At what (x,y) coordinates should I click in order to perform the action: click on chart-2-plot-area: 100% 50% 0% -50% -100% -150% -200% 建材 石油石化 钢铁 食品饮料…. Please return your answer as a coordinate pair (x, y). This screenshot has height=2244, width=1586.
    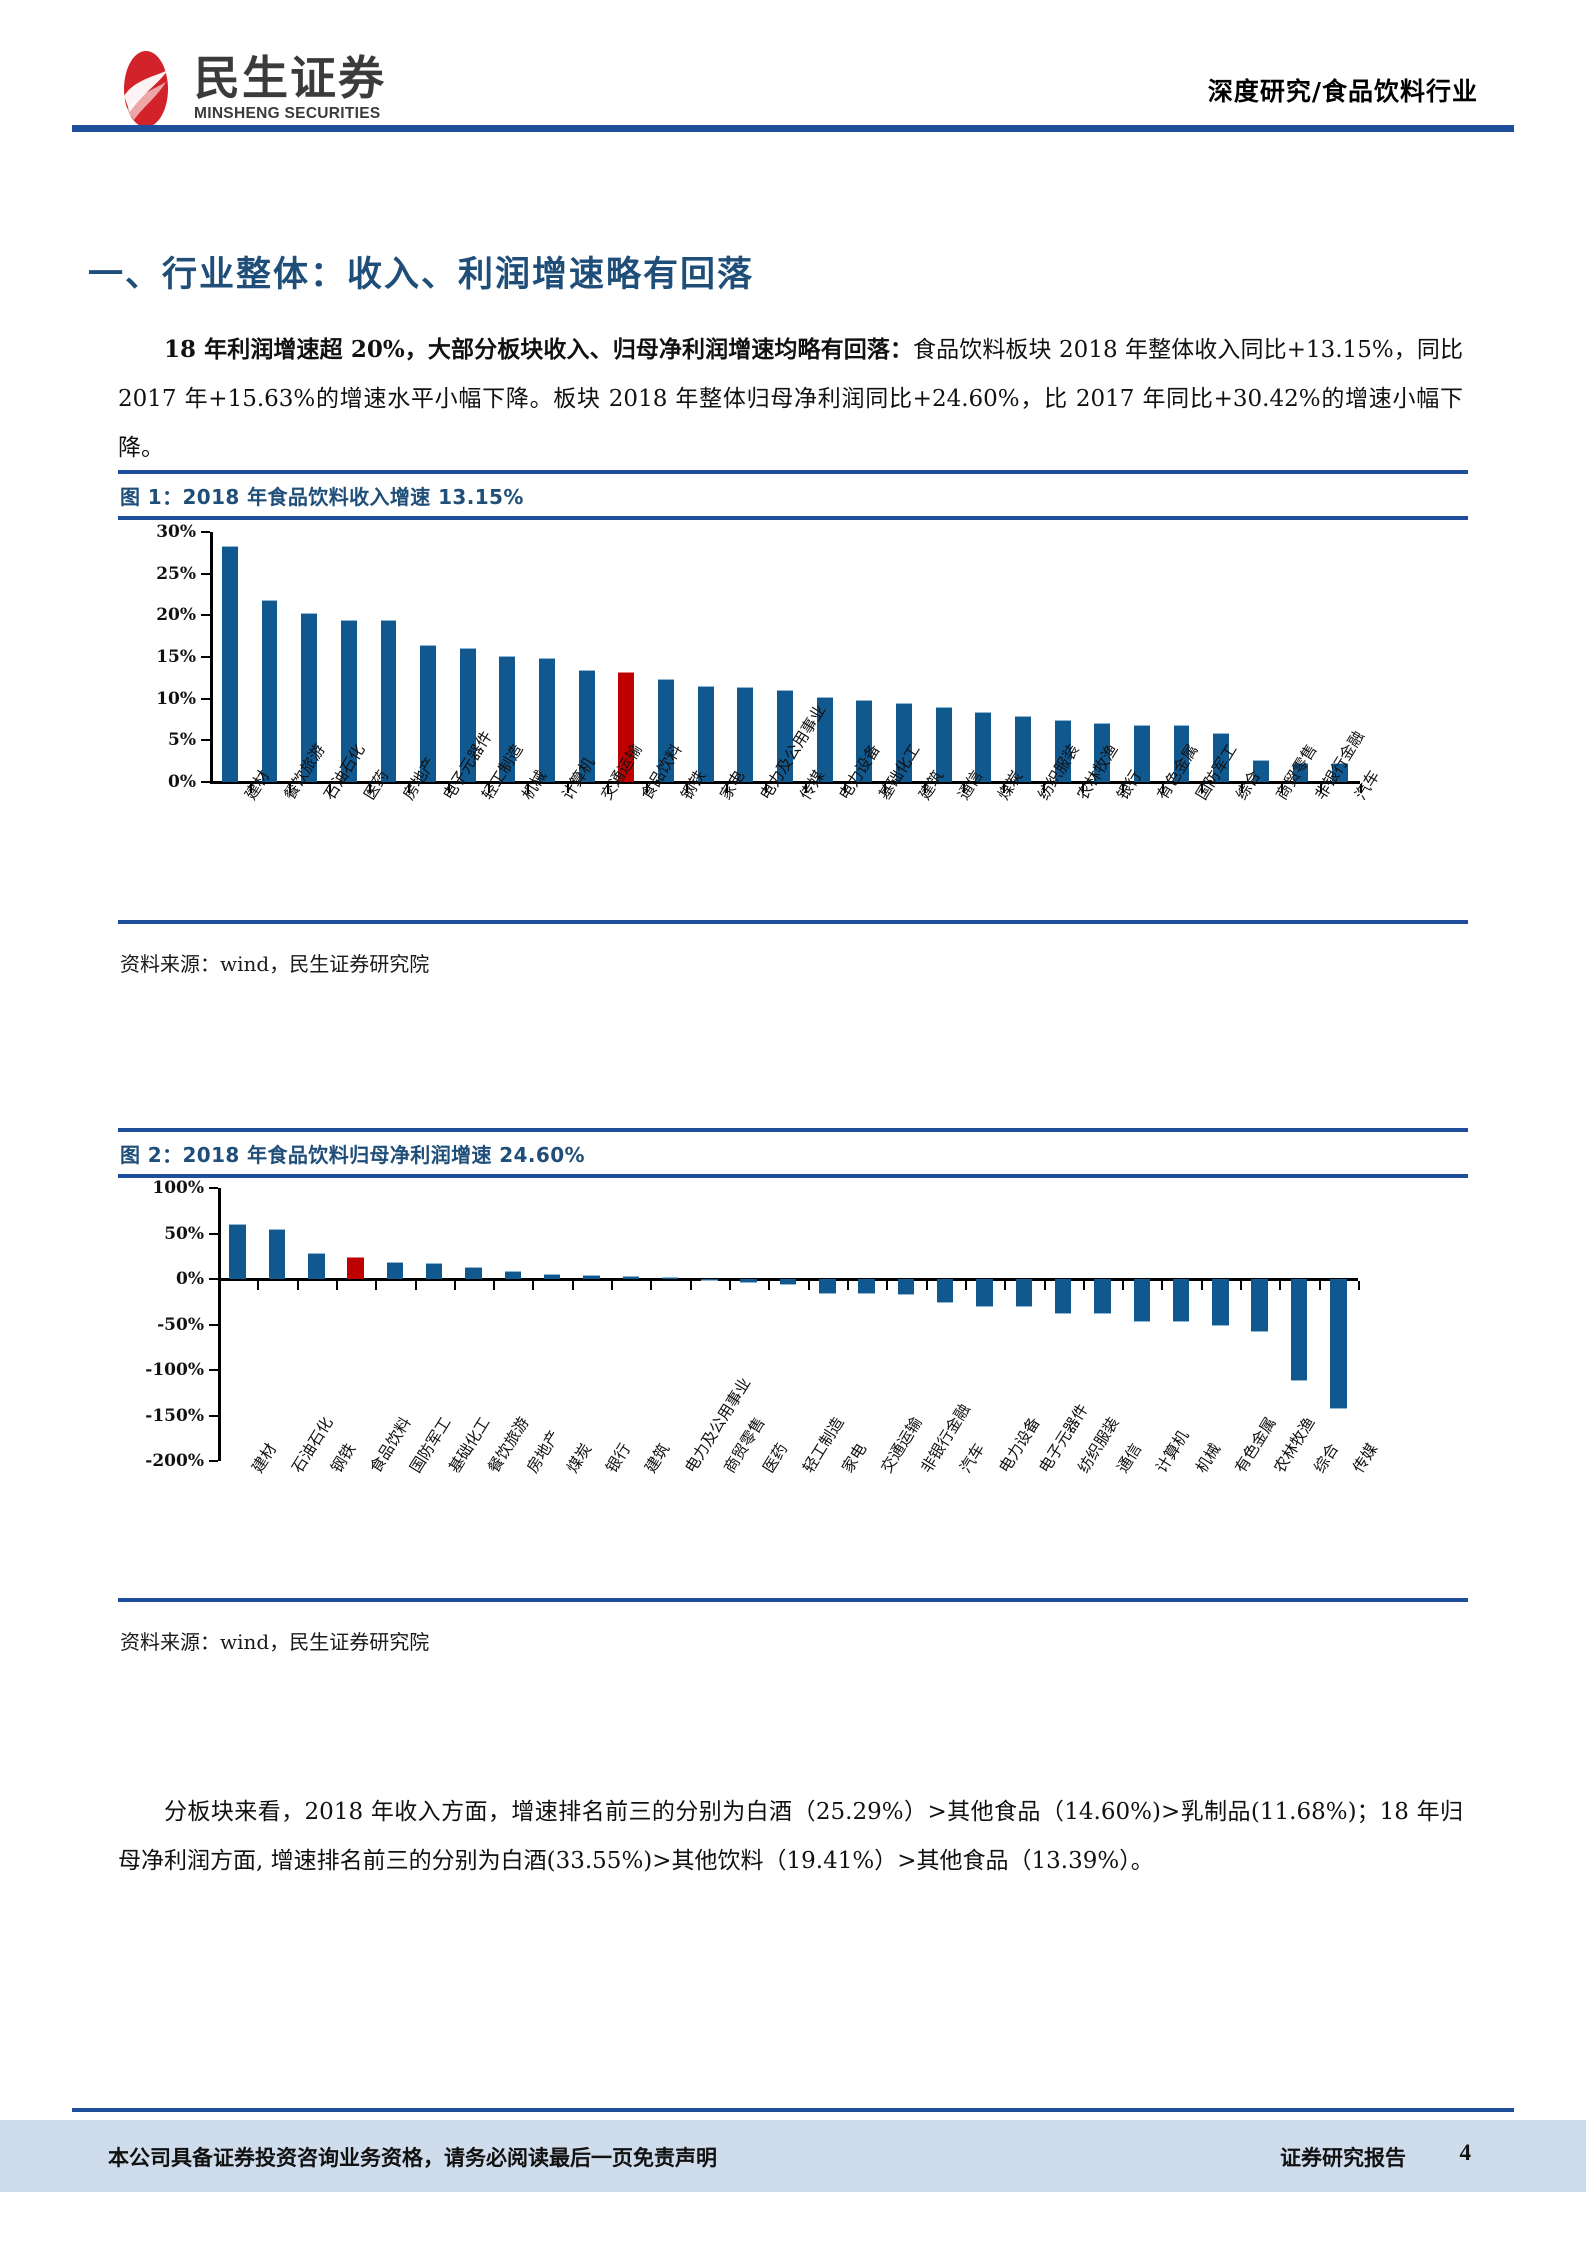
    Looking at the image, I should click on (763, 1327).